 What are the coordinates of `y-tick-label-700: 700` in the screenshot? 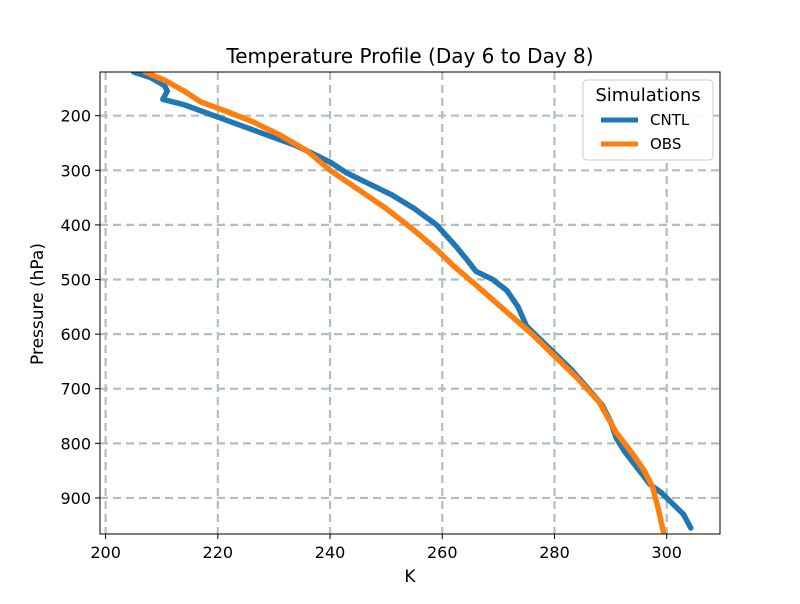 It's located at (75, 389).